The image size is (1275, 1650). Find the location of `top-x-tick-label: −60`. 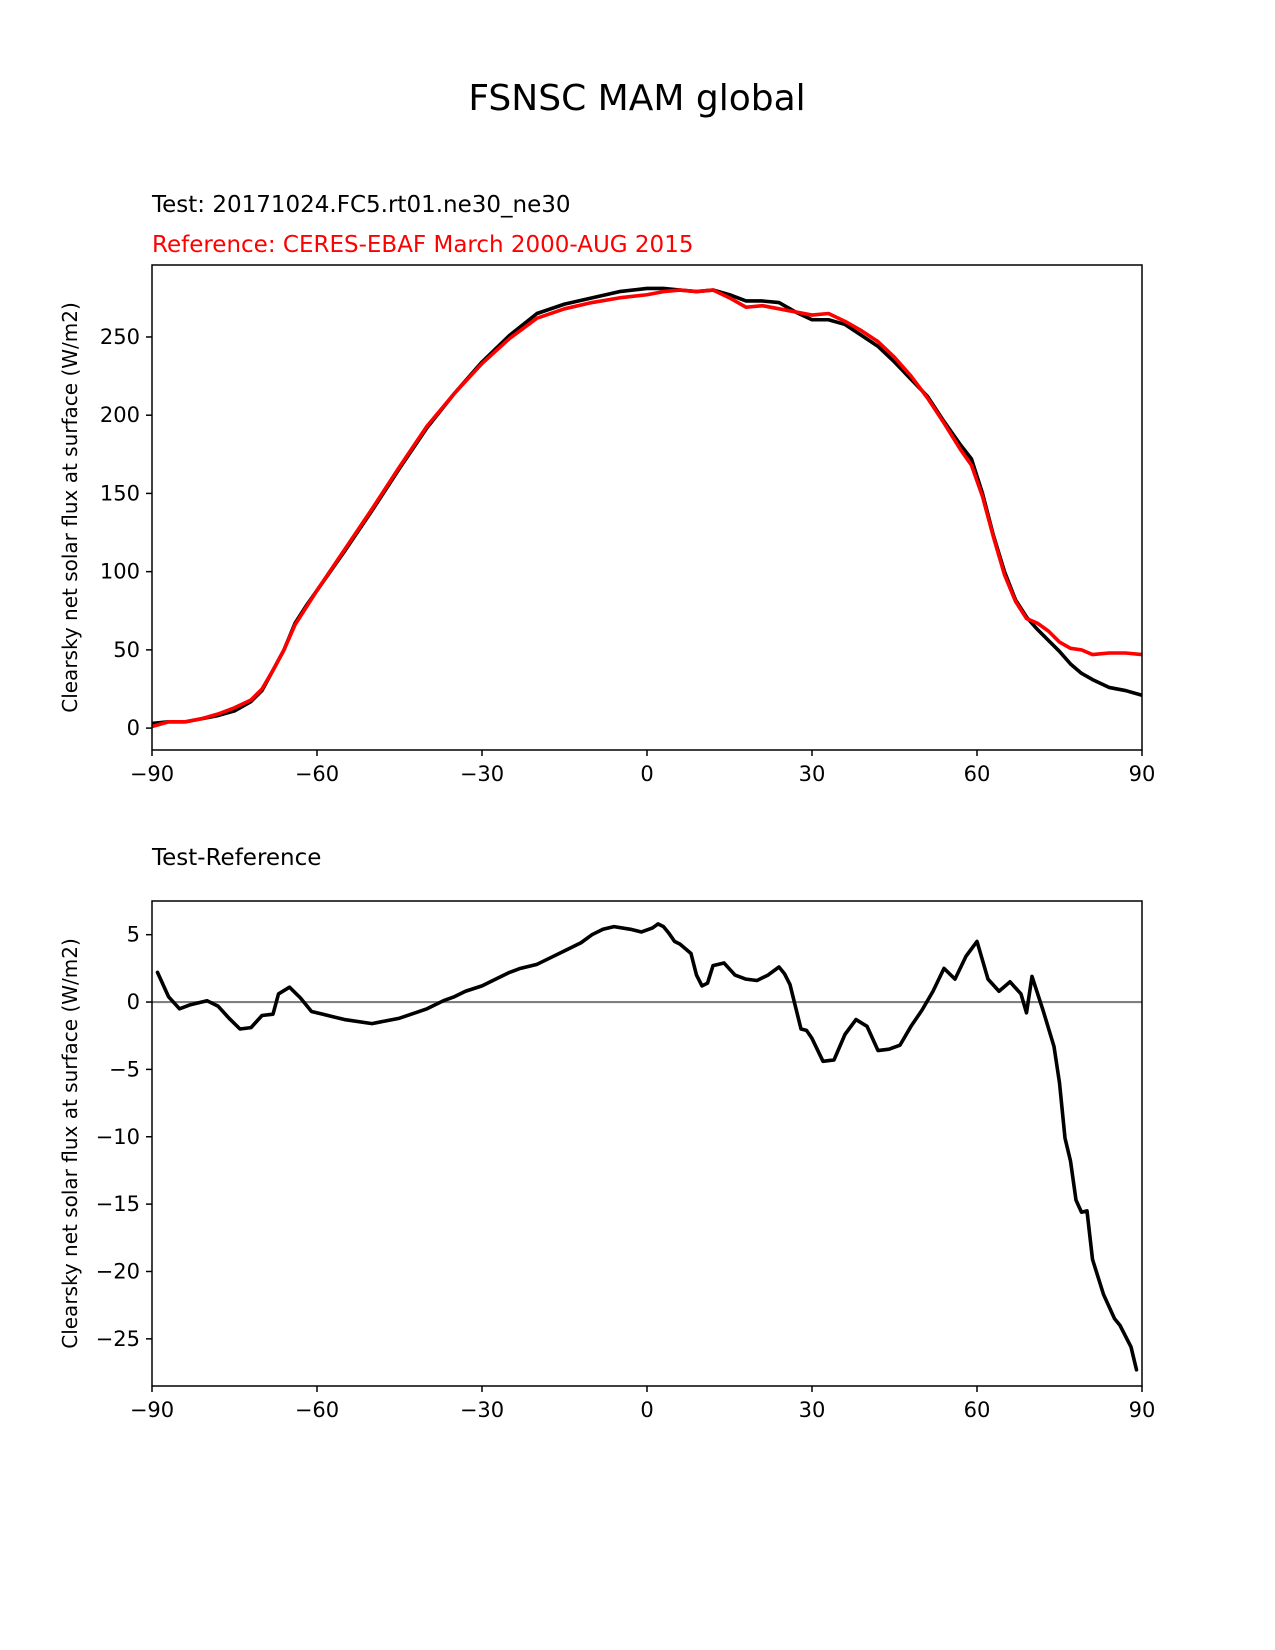

top-x-tick-label: −60 is located at coordinates (317, 774).